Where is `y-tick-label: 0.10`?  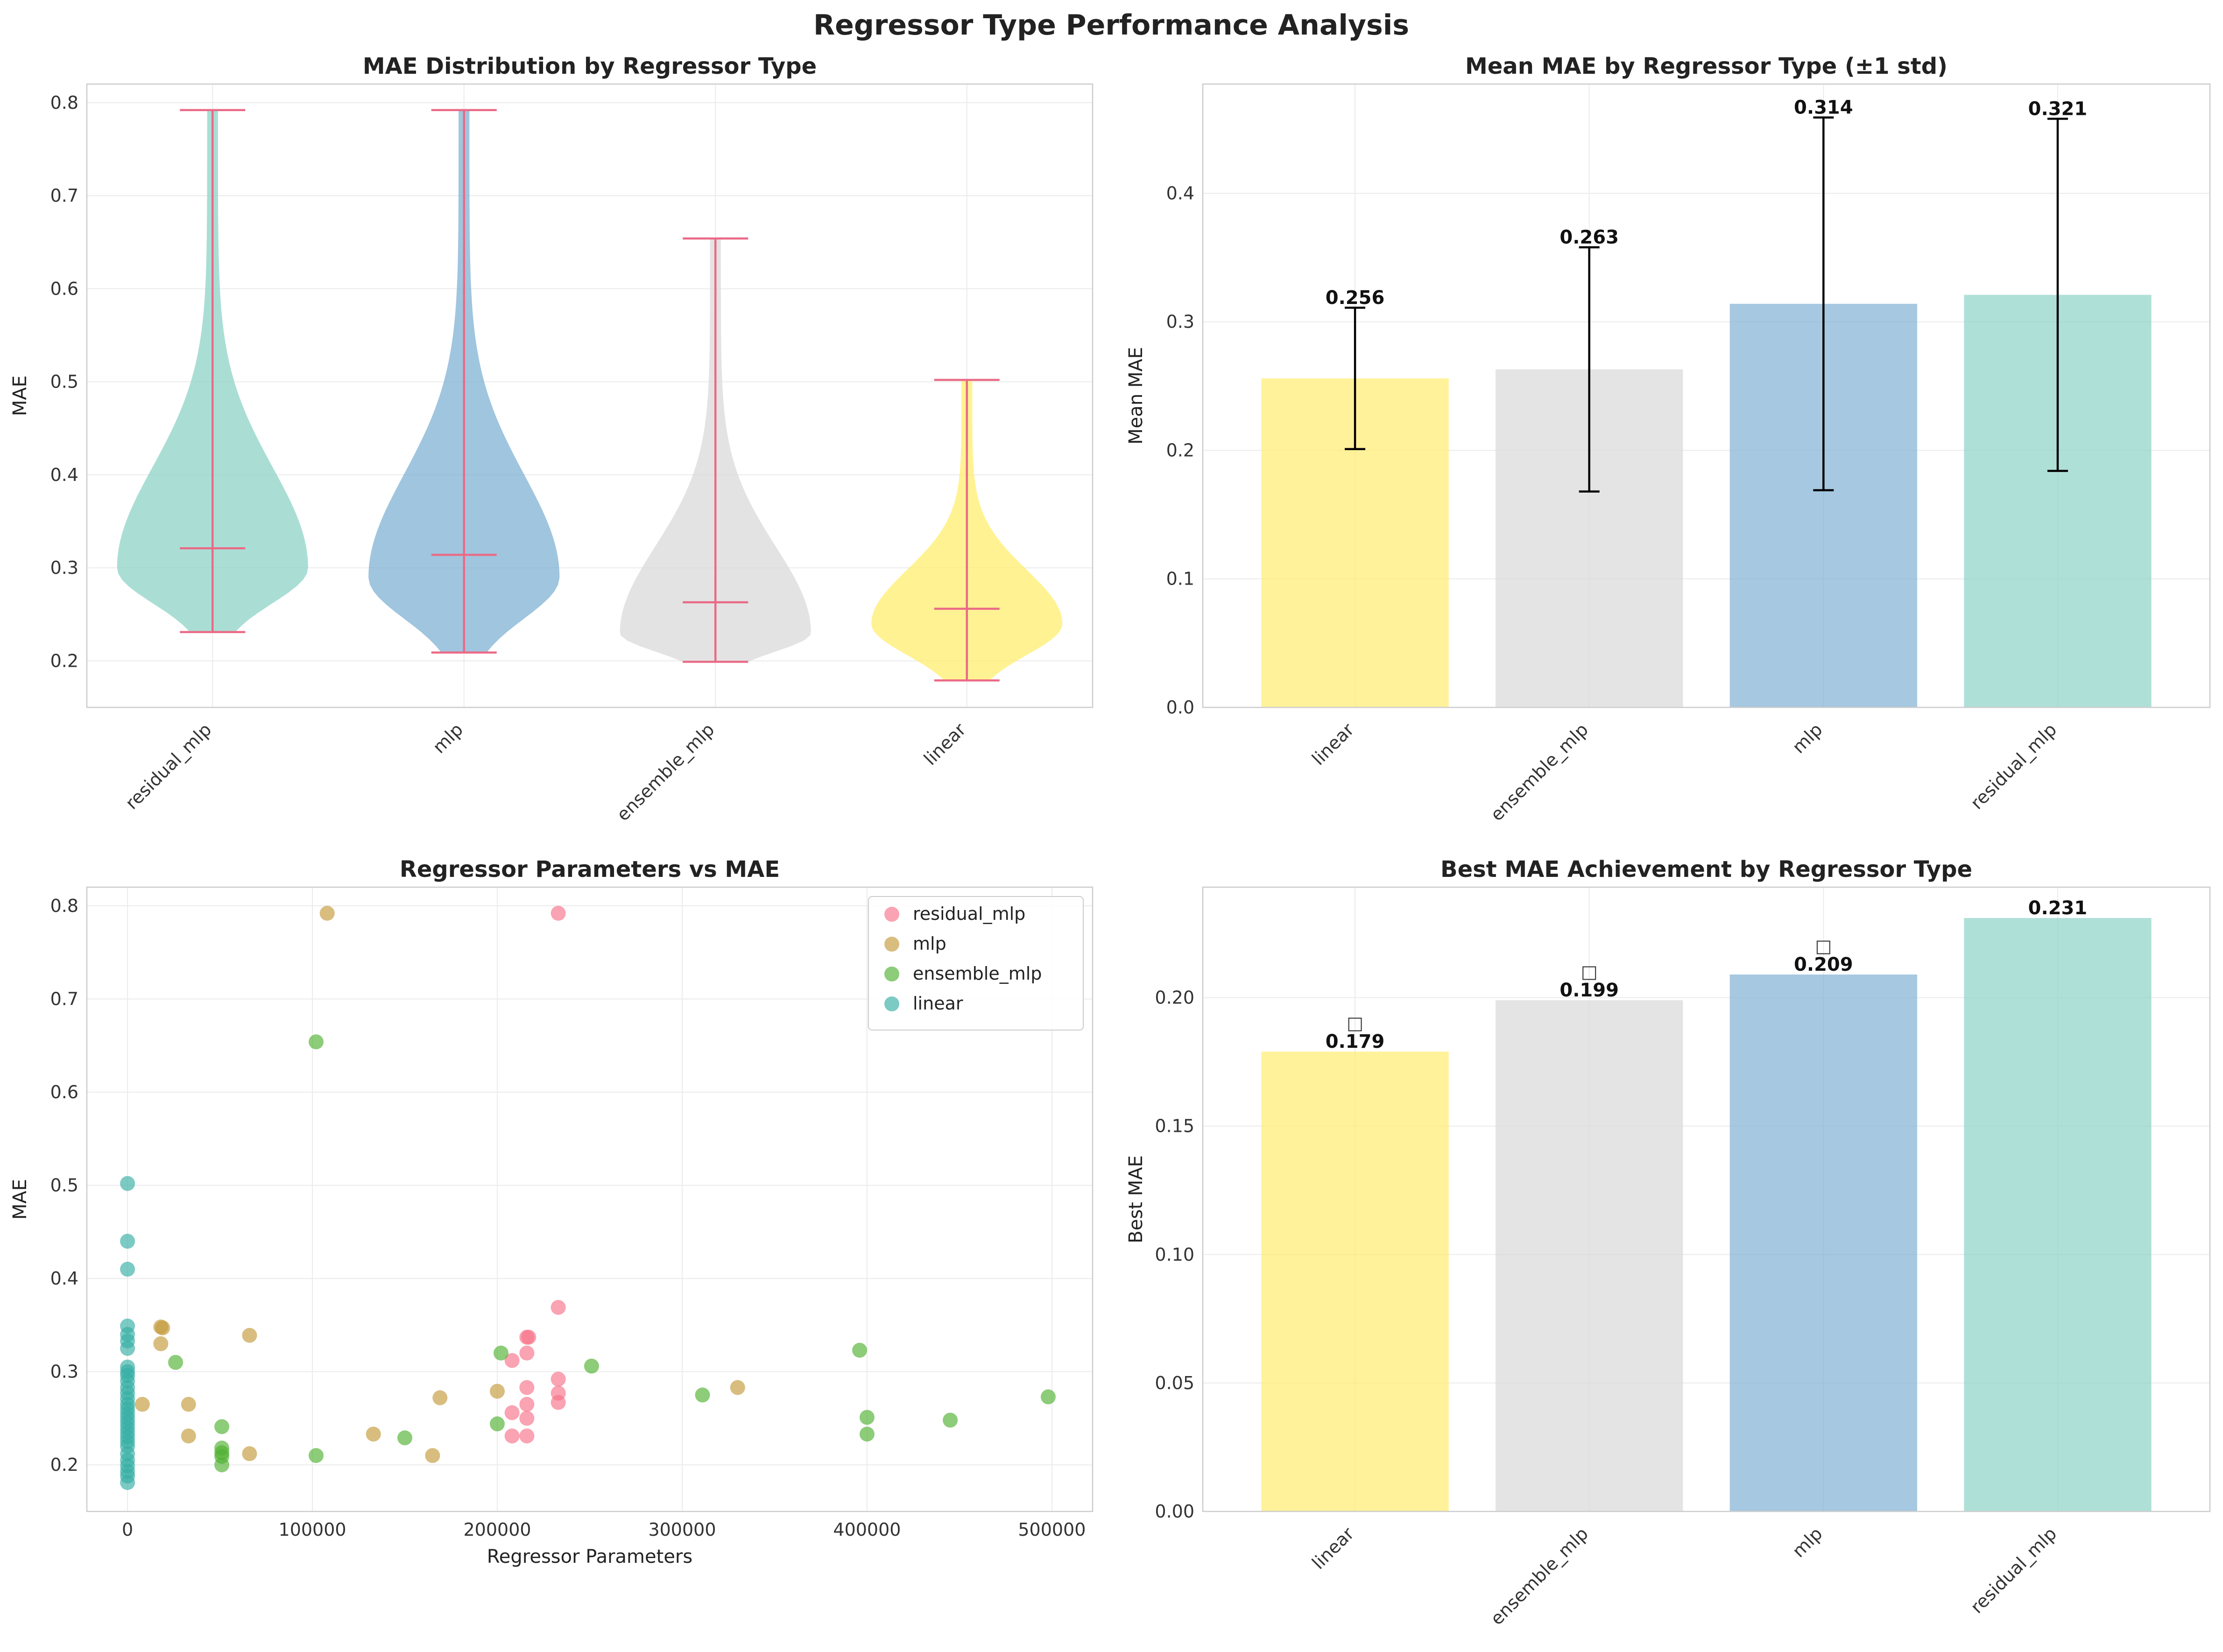 y-tick-label: 0.10 is located at coordinates (1174, 1254).